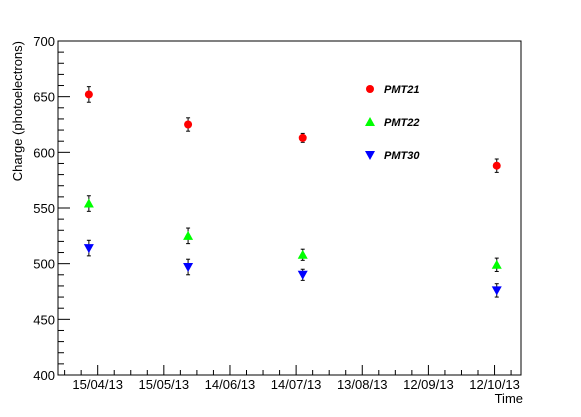  I want to click on x-tick-label: 12/09/13, so click(428, 384).